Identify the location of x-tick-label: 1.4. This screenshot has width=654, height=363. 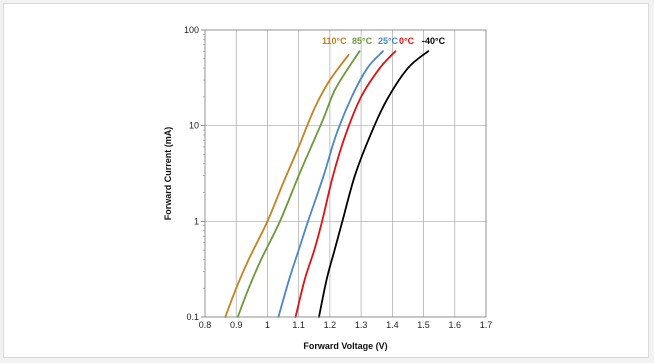
(392, 325).